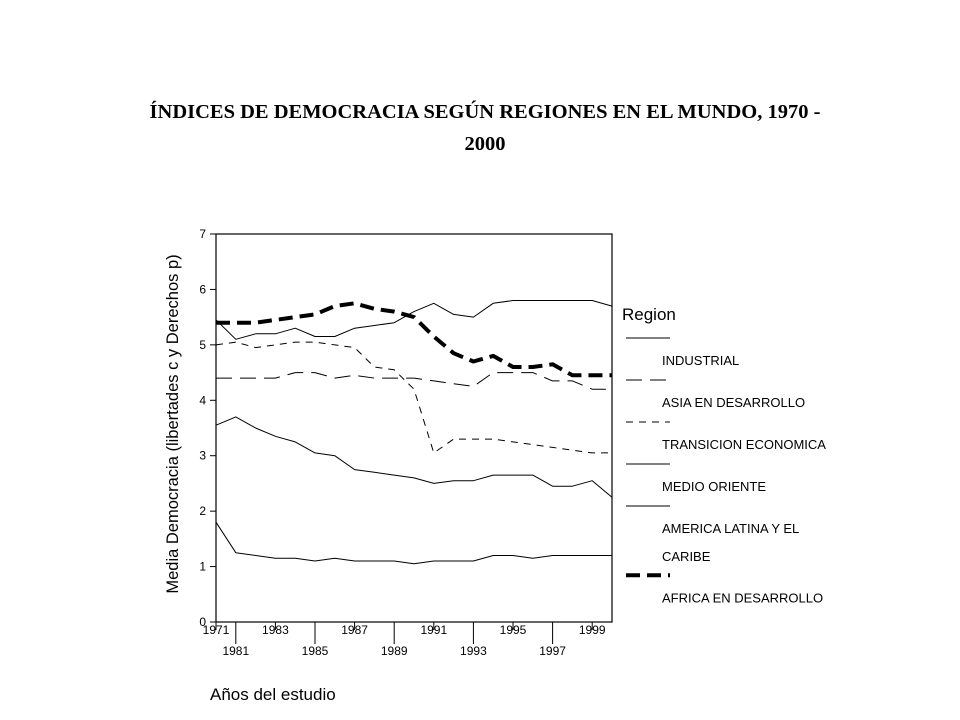 The width and height of the screenshot is (960, 720). I want to click on x-tick-label: 1987, so click(354, 630).